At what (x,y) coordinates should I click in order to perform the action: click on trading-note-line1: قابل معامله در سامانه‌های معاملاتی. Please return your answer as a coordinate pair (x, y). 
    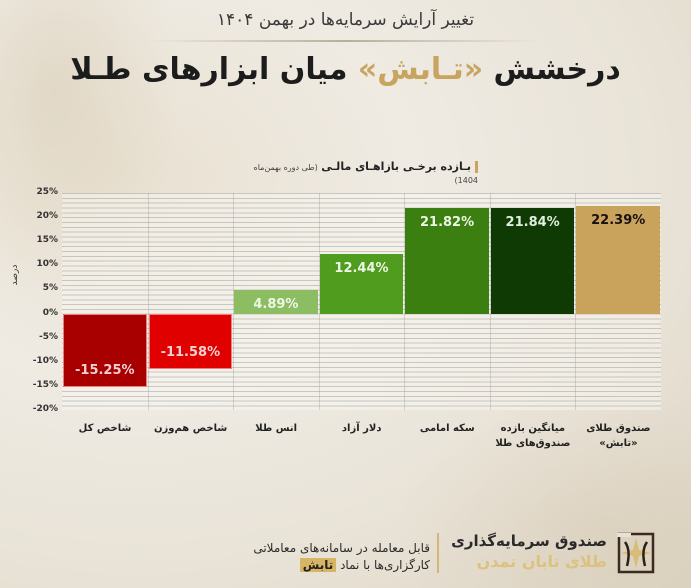
    Looking at the image, I should click on (341, 548).